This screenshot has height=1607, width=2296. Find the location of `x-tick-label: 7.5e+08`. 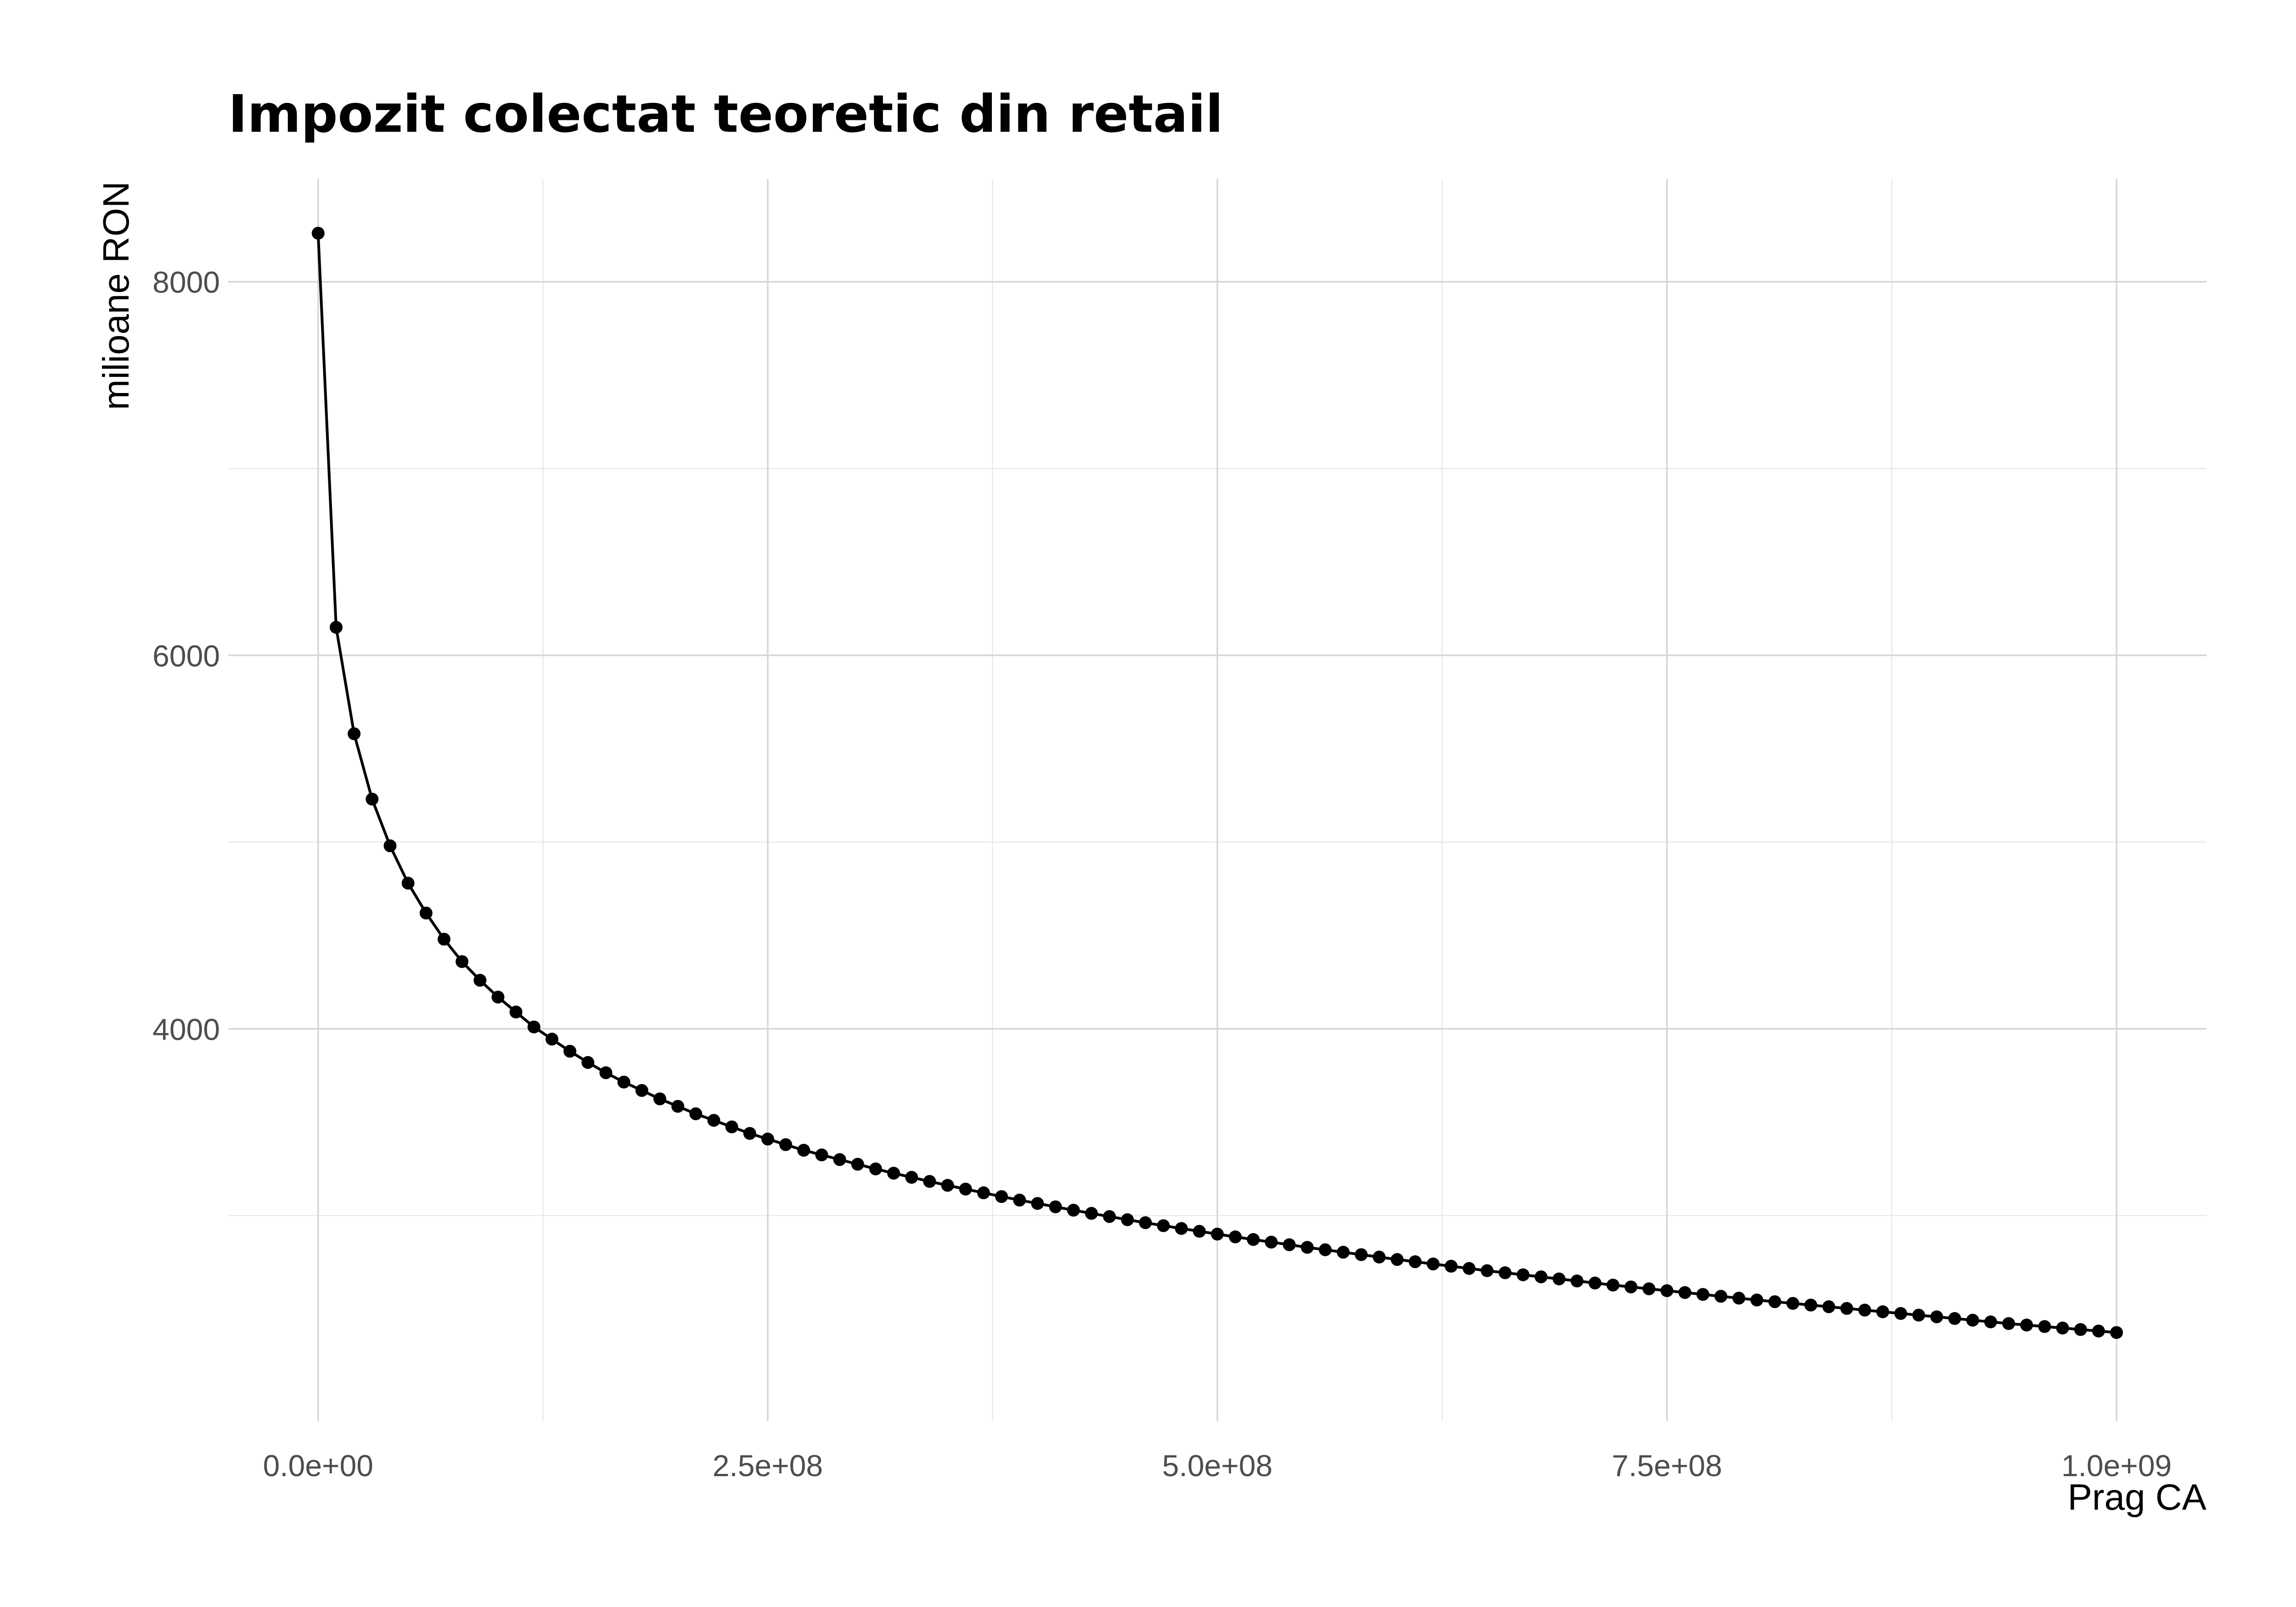

x-tick-label: 7.5e+08 is located at coordinates (1667, 1466).